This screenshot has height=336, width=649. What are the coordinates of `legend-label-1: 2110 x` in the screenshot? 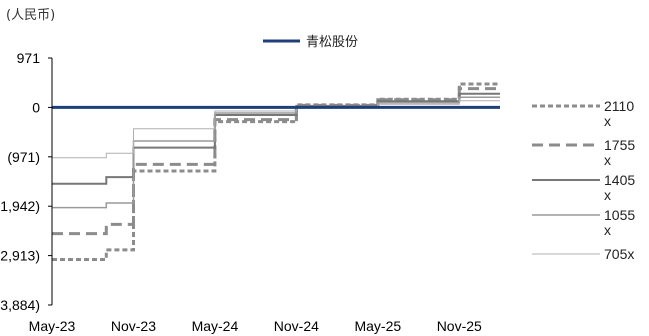 It's located at (619, 113).